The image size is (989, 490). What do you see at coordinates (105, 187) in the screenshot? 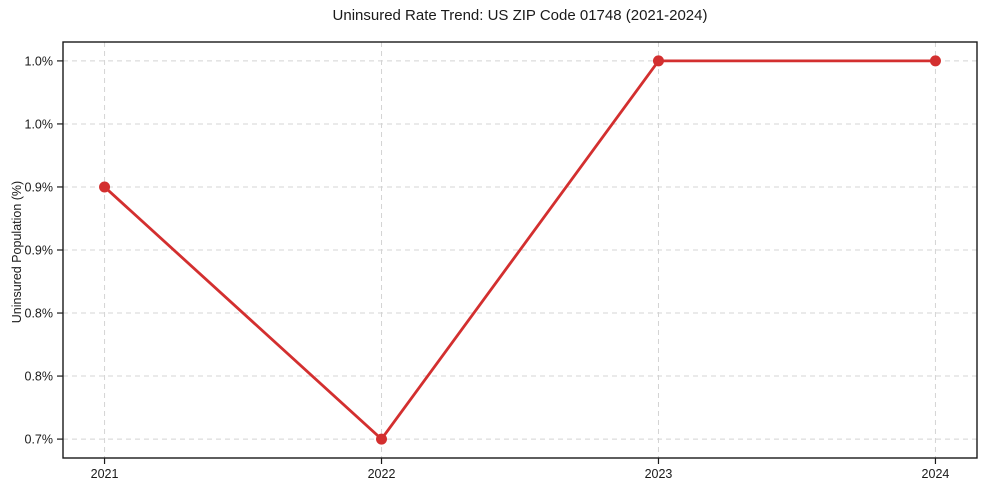
I see `data-point-2021` at bounding box center [105, 187].